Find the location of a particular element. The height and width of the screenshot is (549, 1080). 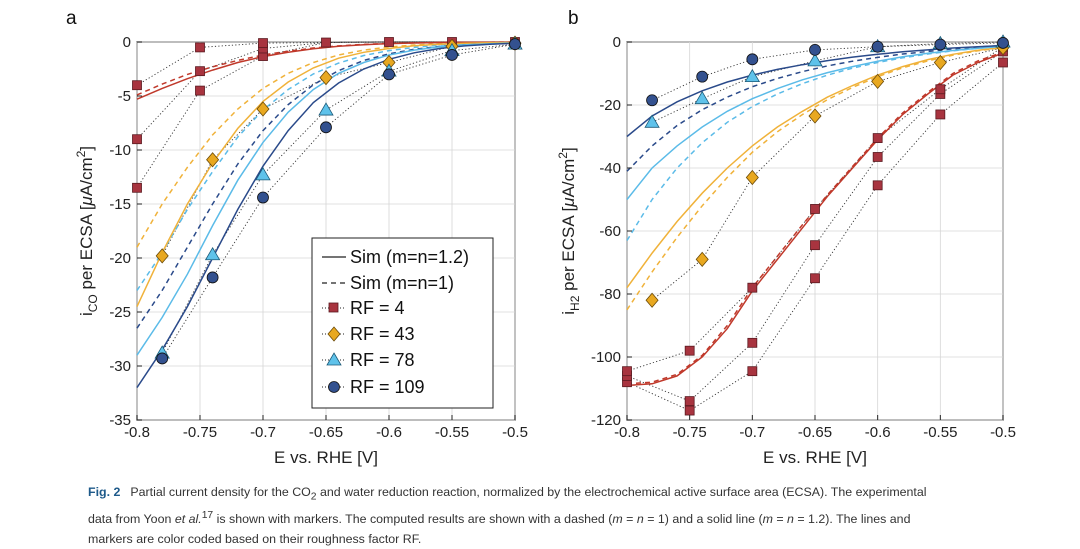

x-tick-label: -0.8 is located at coordinates (137, 432).